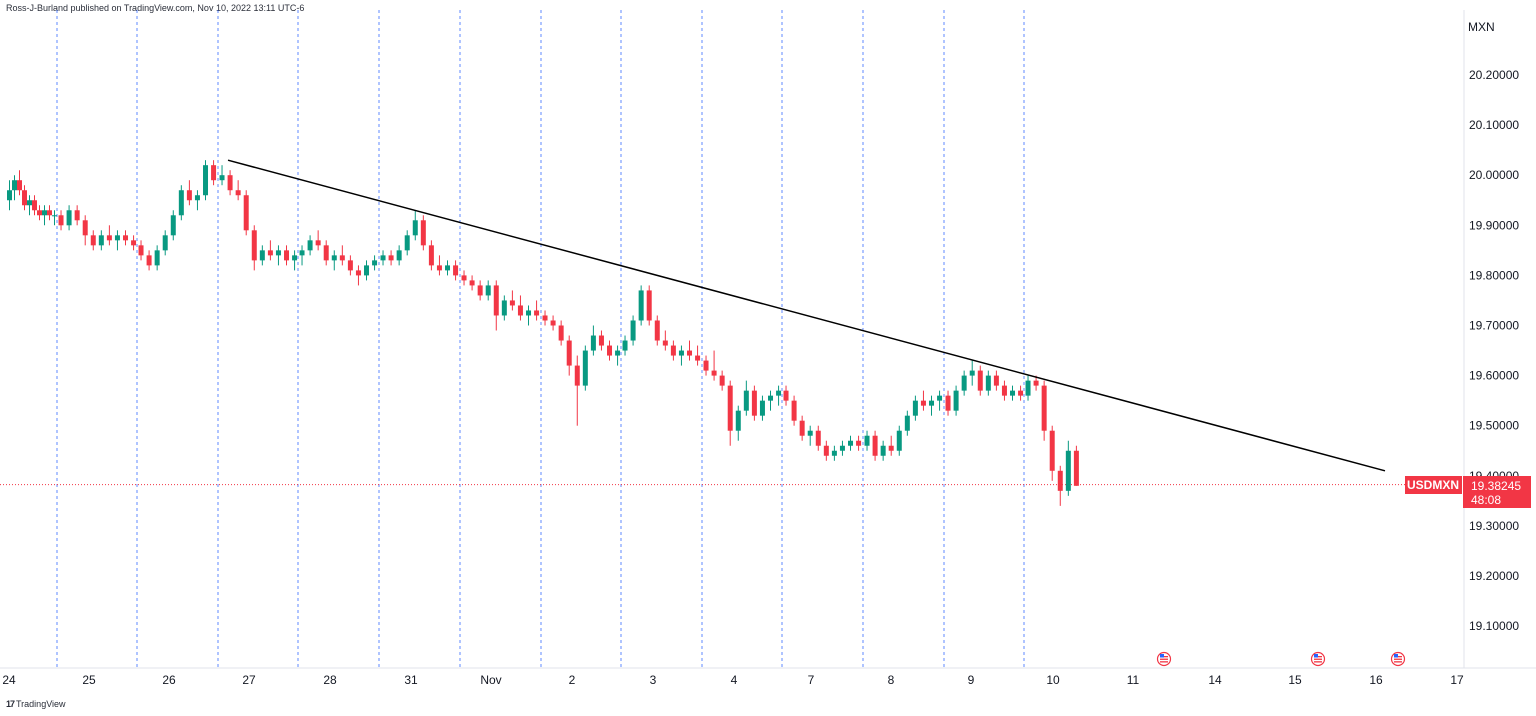 The image size is (1536, 716). Describe the element at coordinates (1494, 376) in the screenshot. I see `price-tick-label: 19.60000` at that location.